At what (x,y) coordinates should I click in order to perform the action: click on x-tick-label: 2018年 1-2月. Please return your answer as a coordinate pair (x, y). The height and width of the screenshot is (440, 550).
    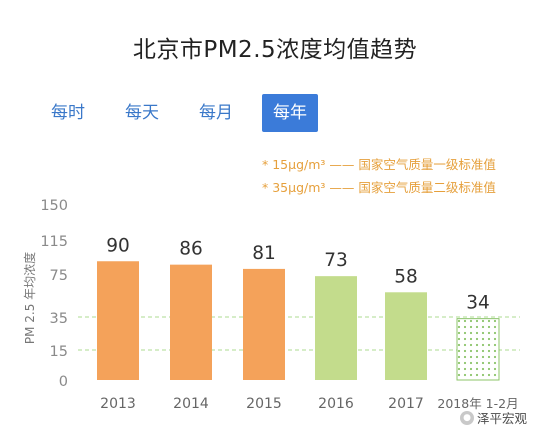
    Looking at the image, I should click on (477, 403).